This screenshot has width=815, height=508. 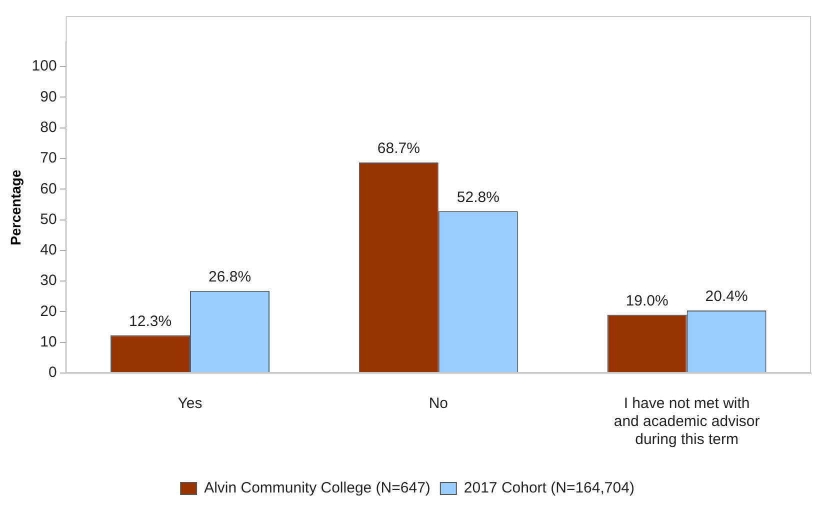 I want to click on legend-label: 2017 Cohort (N=164,704), so click(x=549, y=488).